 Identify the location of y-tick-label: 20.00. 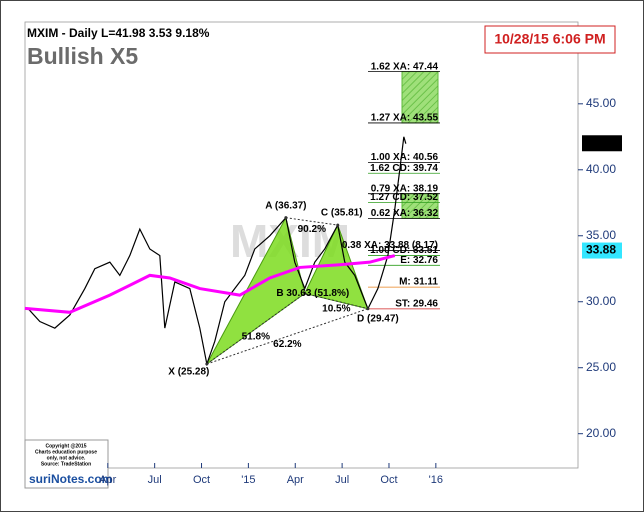
(601, 433).